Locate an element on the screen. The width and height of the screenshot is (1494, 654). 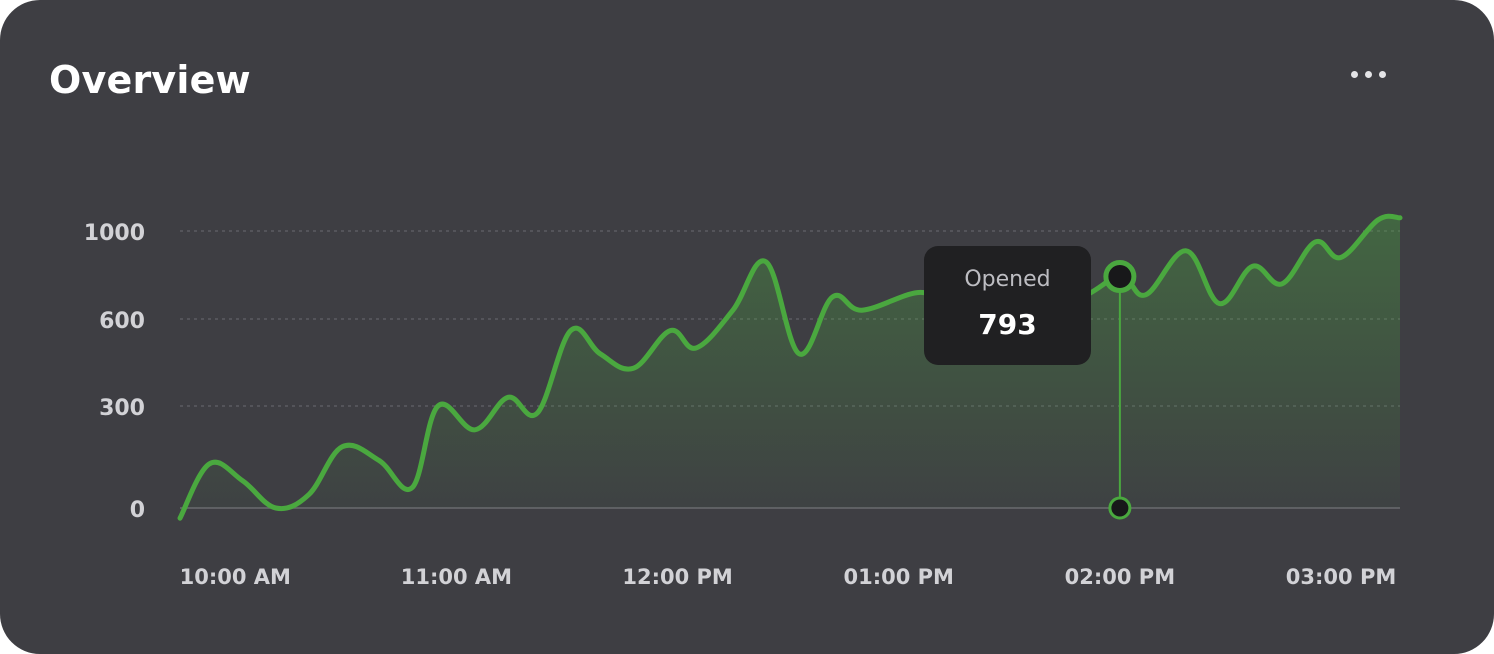
y-tick-label: 1000 is located at coordinates (114, 233).